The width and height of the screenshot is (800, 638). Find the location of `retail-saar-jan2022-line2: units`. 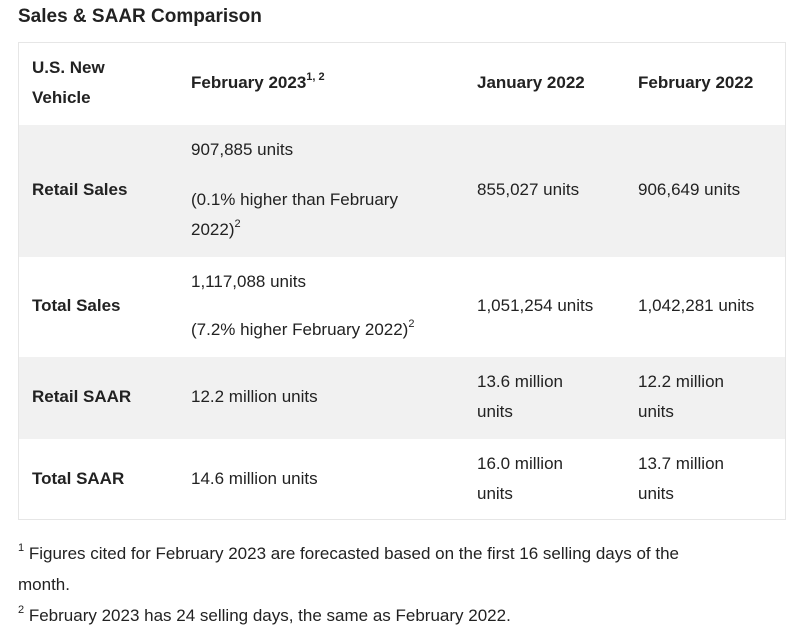

retail-saar-jan2022-line2: units is located at coordinates (495, 411).